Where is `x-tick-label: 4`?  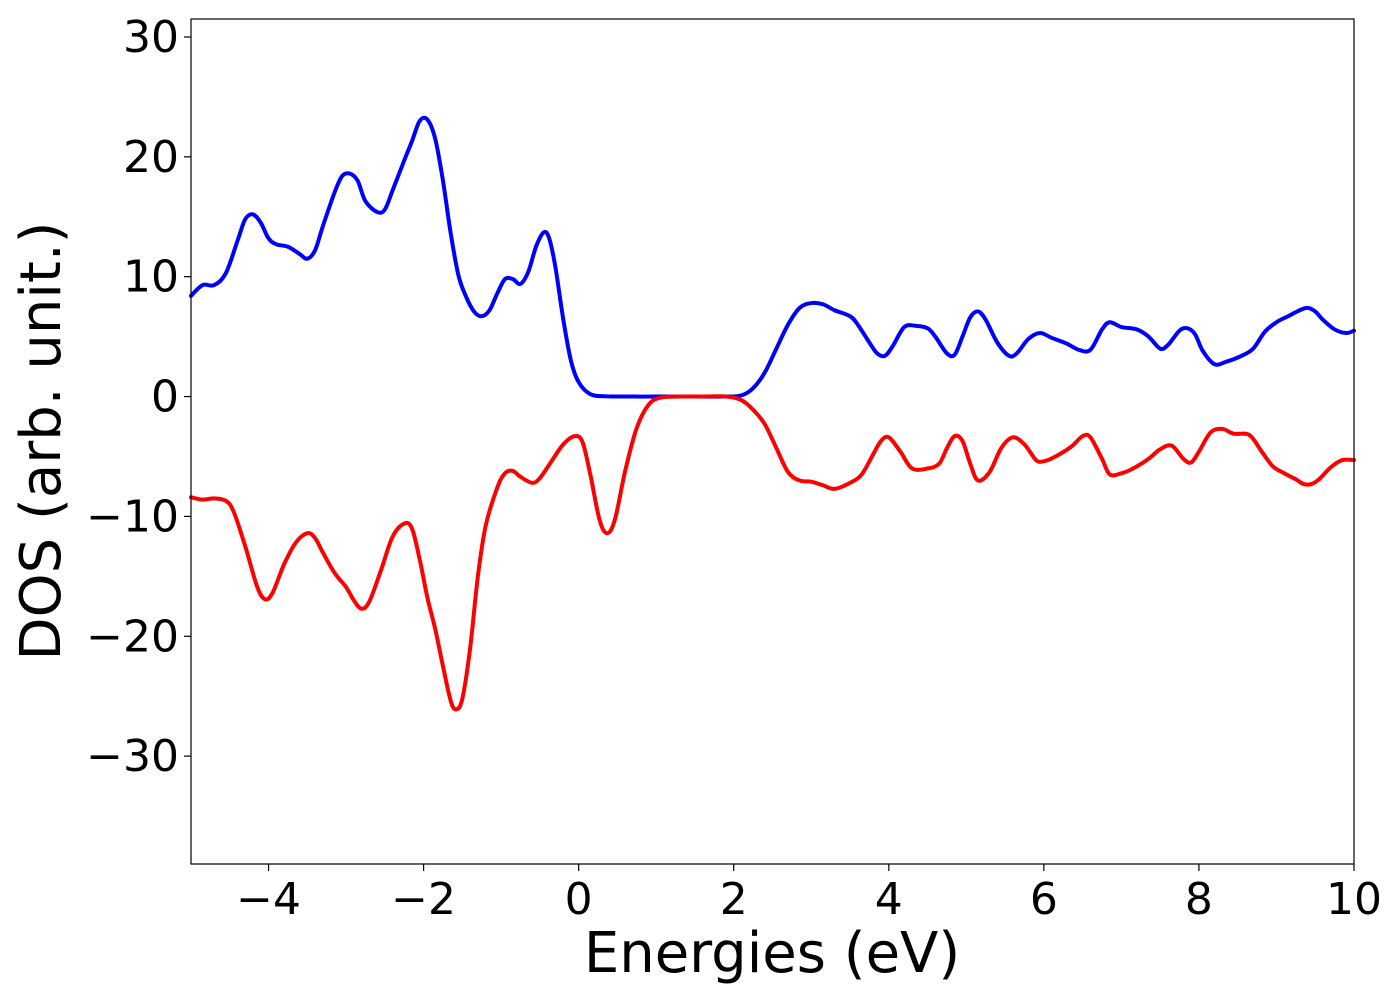 x-tick-label: 4 is located at coordinates (889, 899).